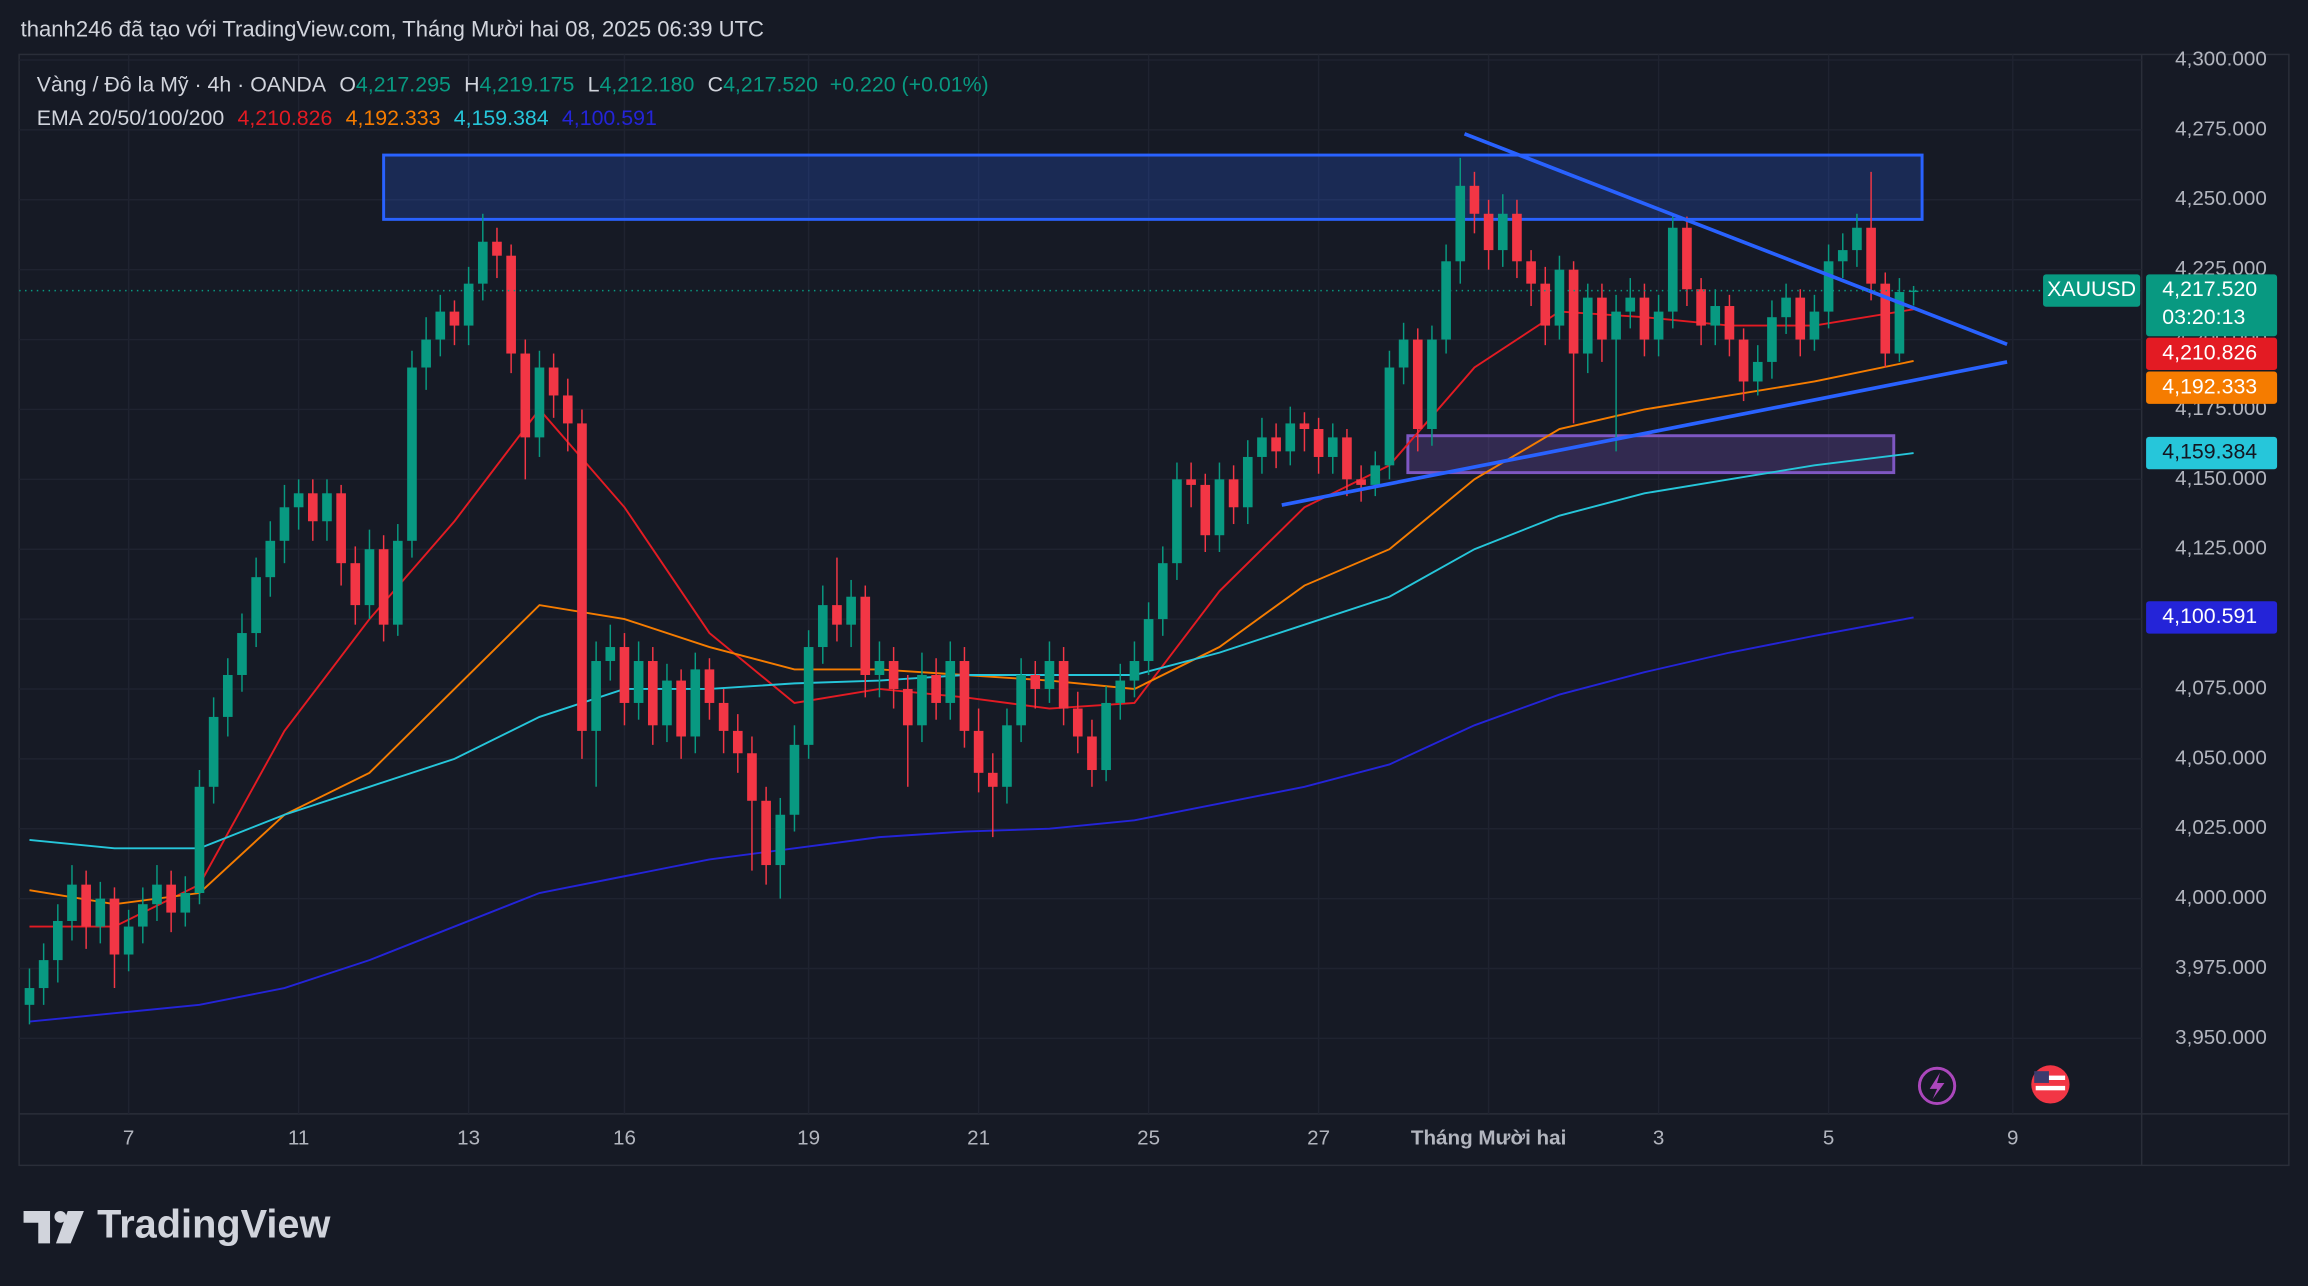 The image size is (2308, 1286). I want to click on price-tag, so click(2212, 305).